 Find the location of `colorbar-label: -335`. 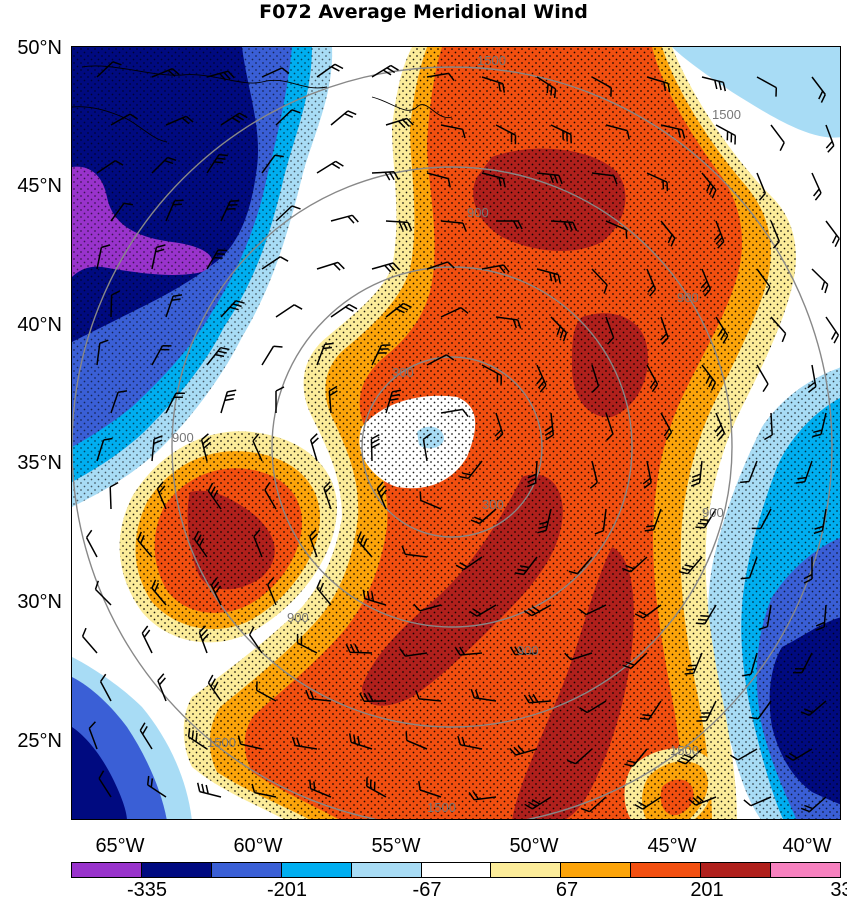

colorbar-label: -335 is located at coordinates (147, 890).